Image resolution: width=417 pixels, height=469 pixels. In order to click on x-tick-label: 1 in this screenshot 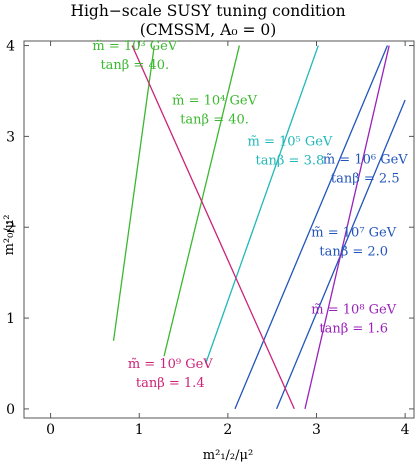, I will do `click(139, 430)`.